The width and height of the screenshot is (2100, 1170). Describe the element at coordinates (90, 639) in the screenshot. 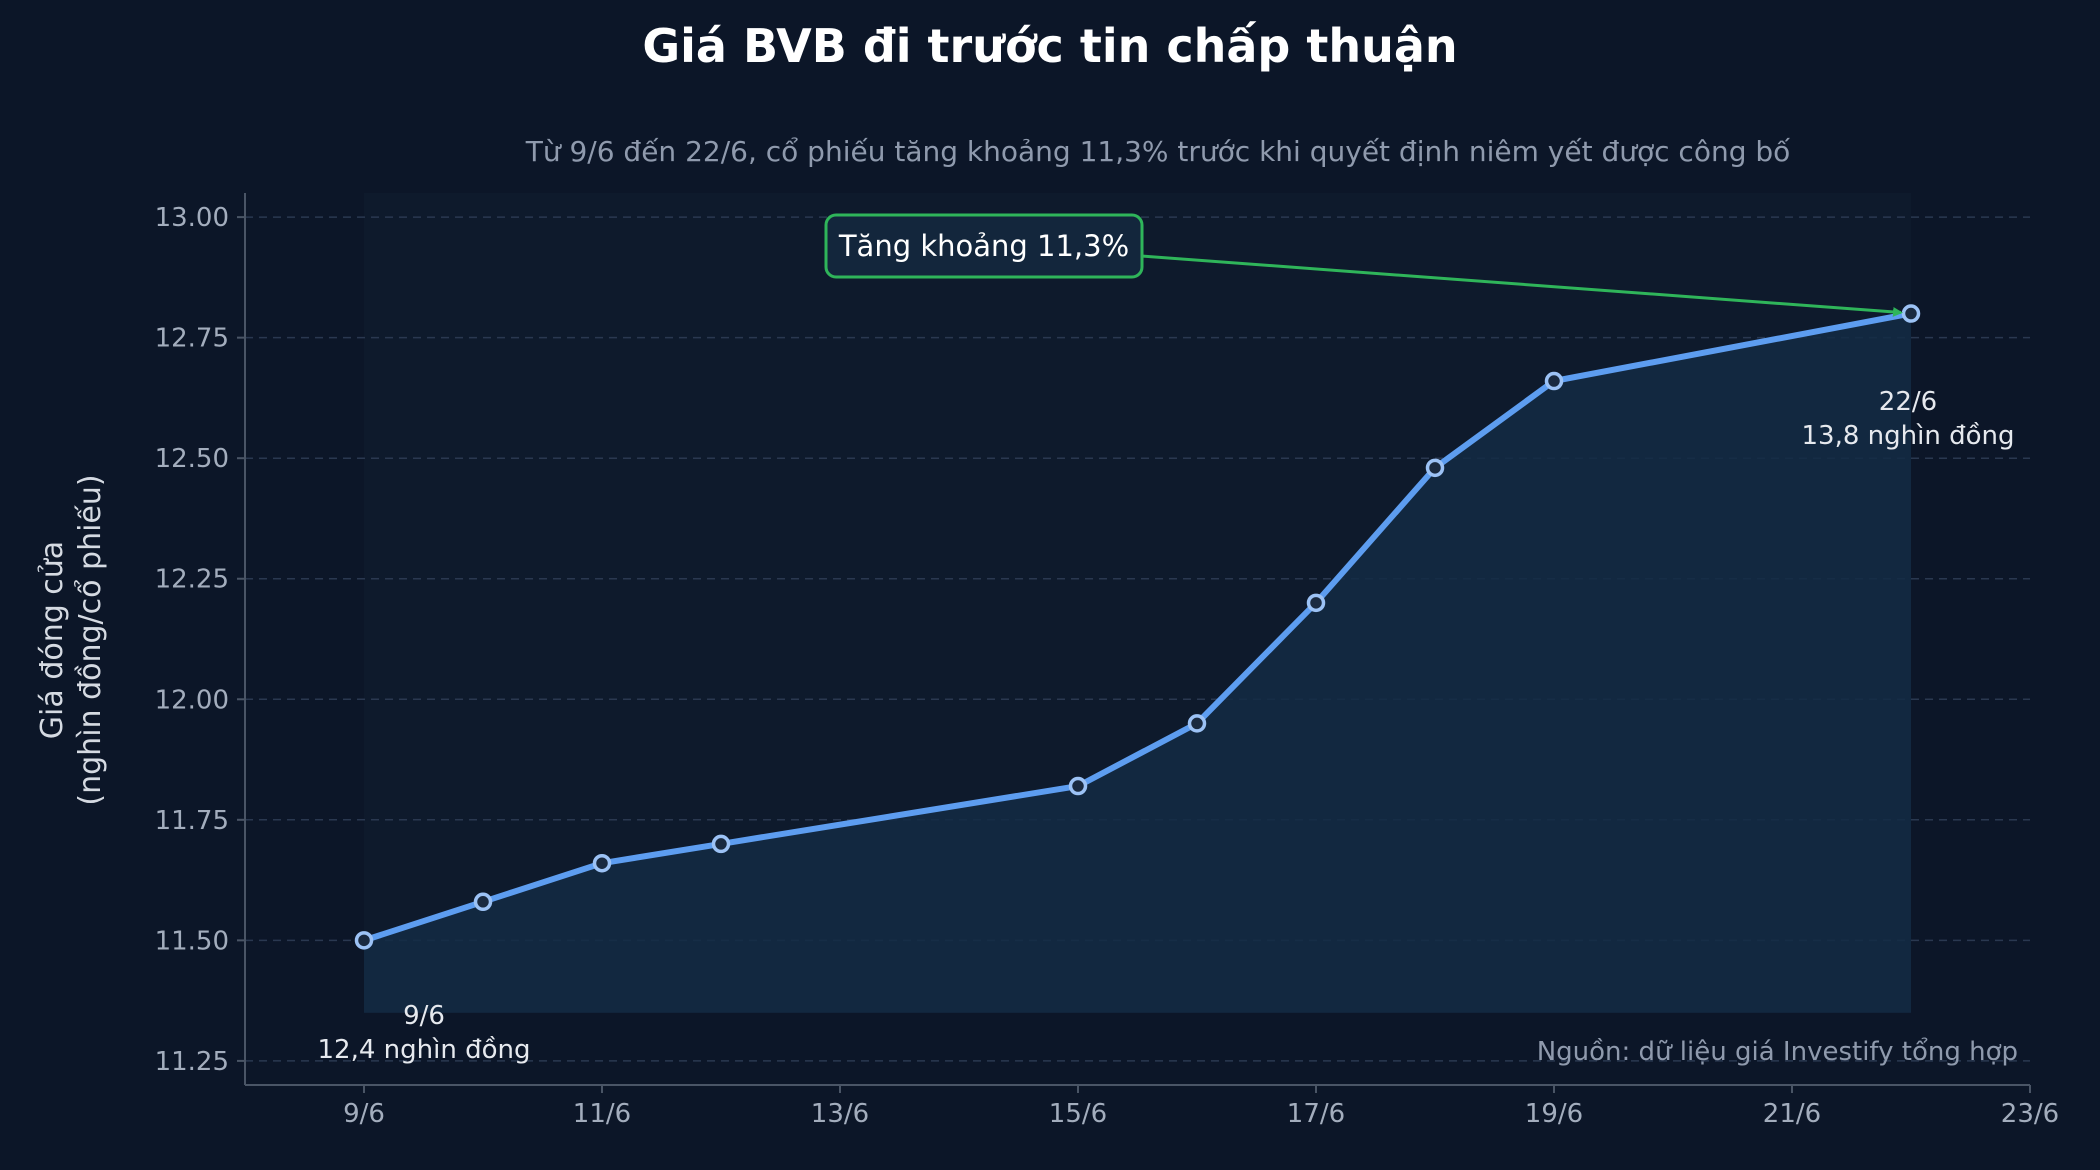

I see `y-axis-label-line2: (nghìn đồng/cổ phiếu)` at that location.